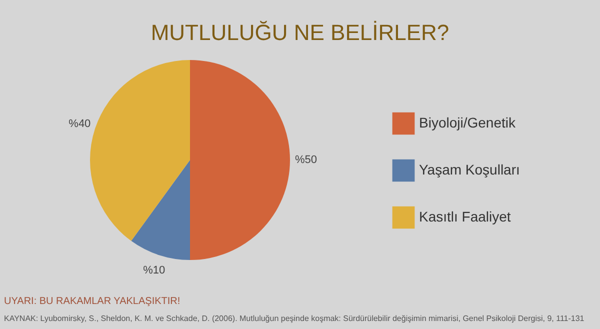  Describe the element at coordinates (300, 32) in the screenshot. I see `chart-title: MUTLULUĞU NE BELİRLER?` at that location.